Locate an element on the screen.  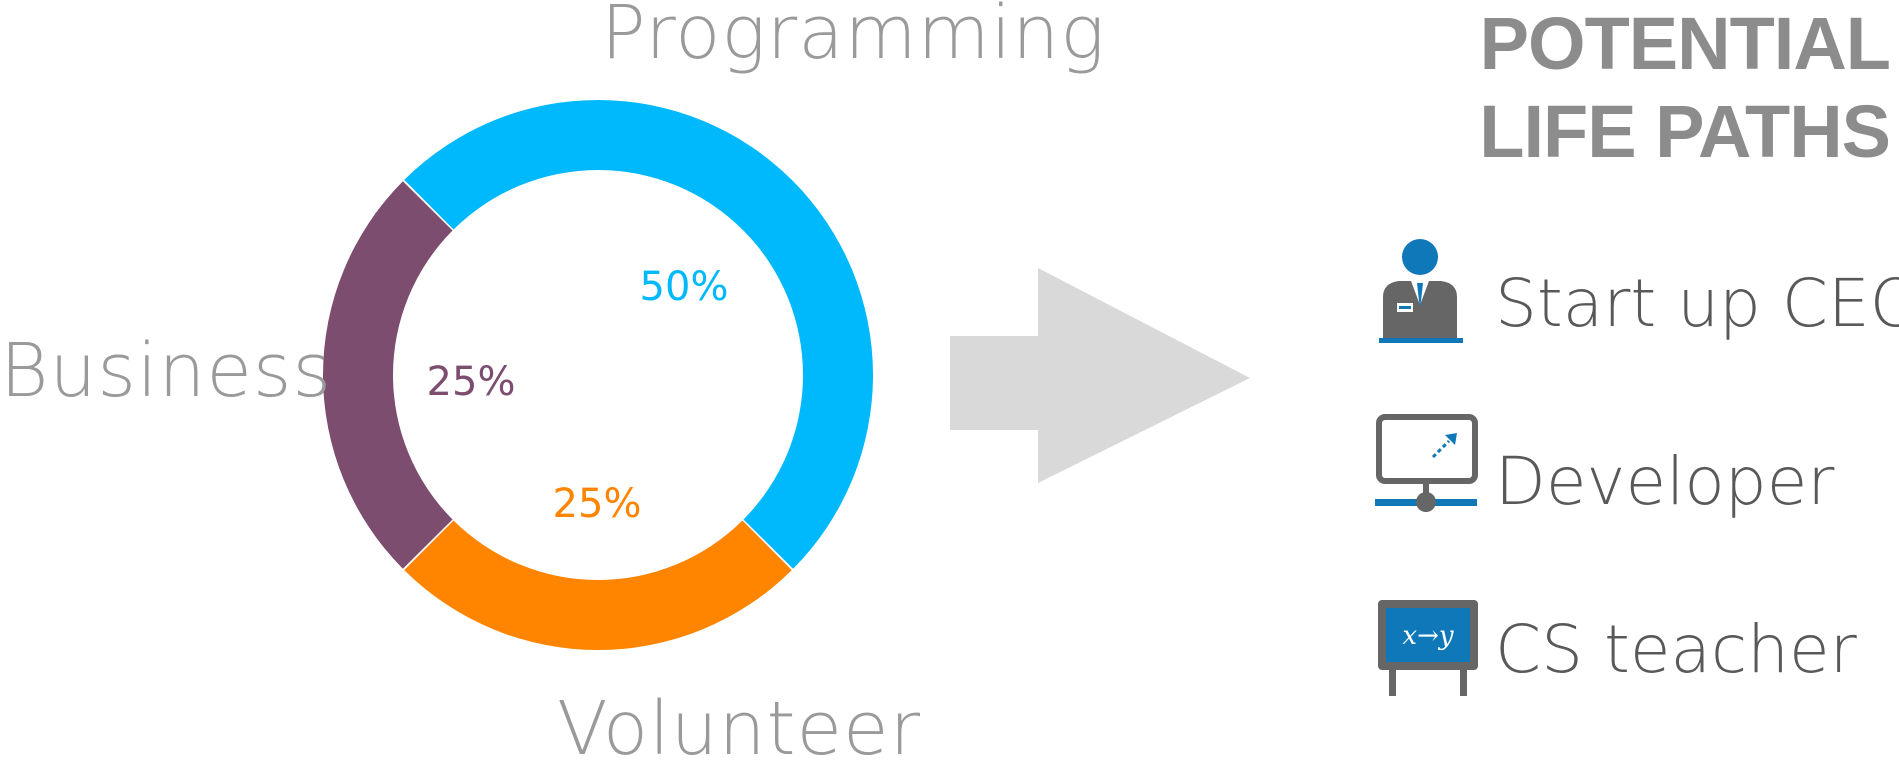
donut-slice-volunteer is located at coordinates (598, 585).